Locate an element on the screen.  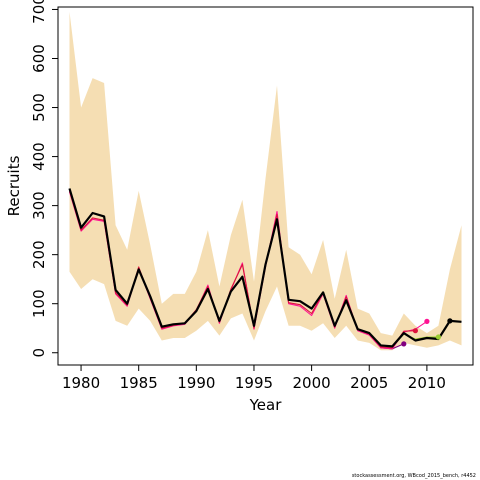
y-tick-label: 100 is located at coordinates (39, 303).